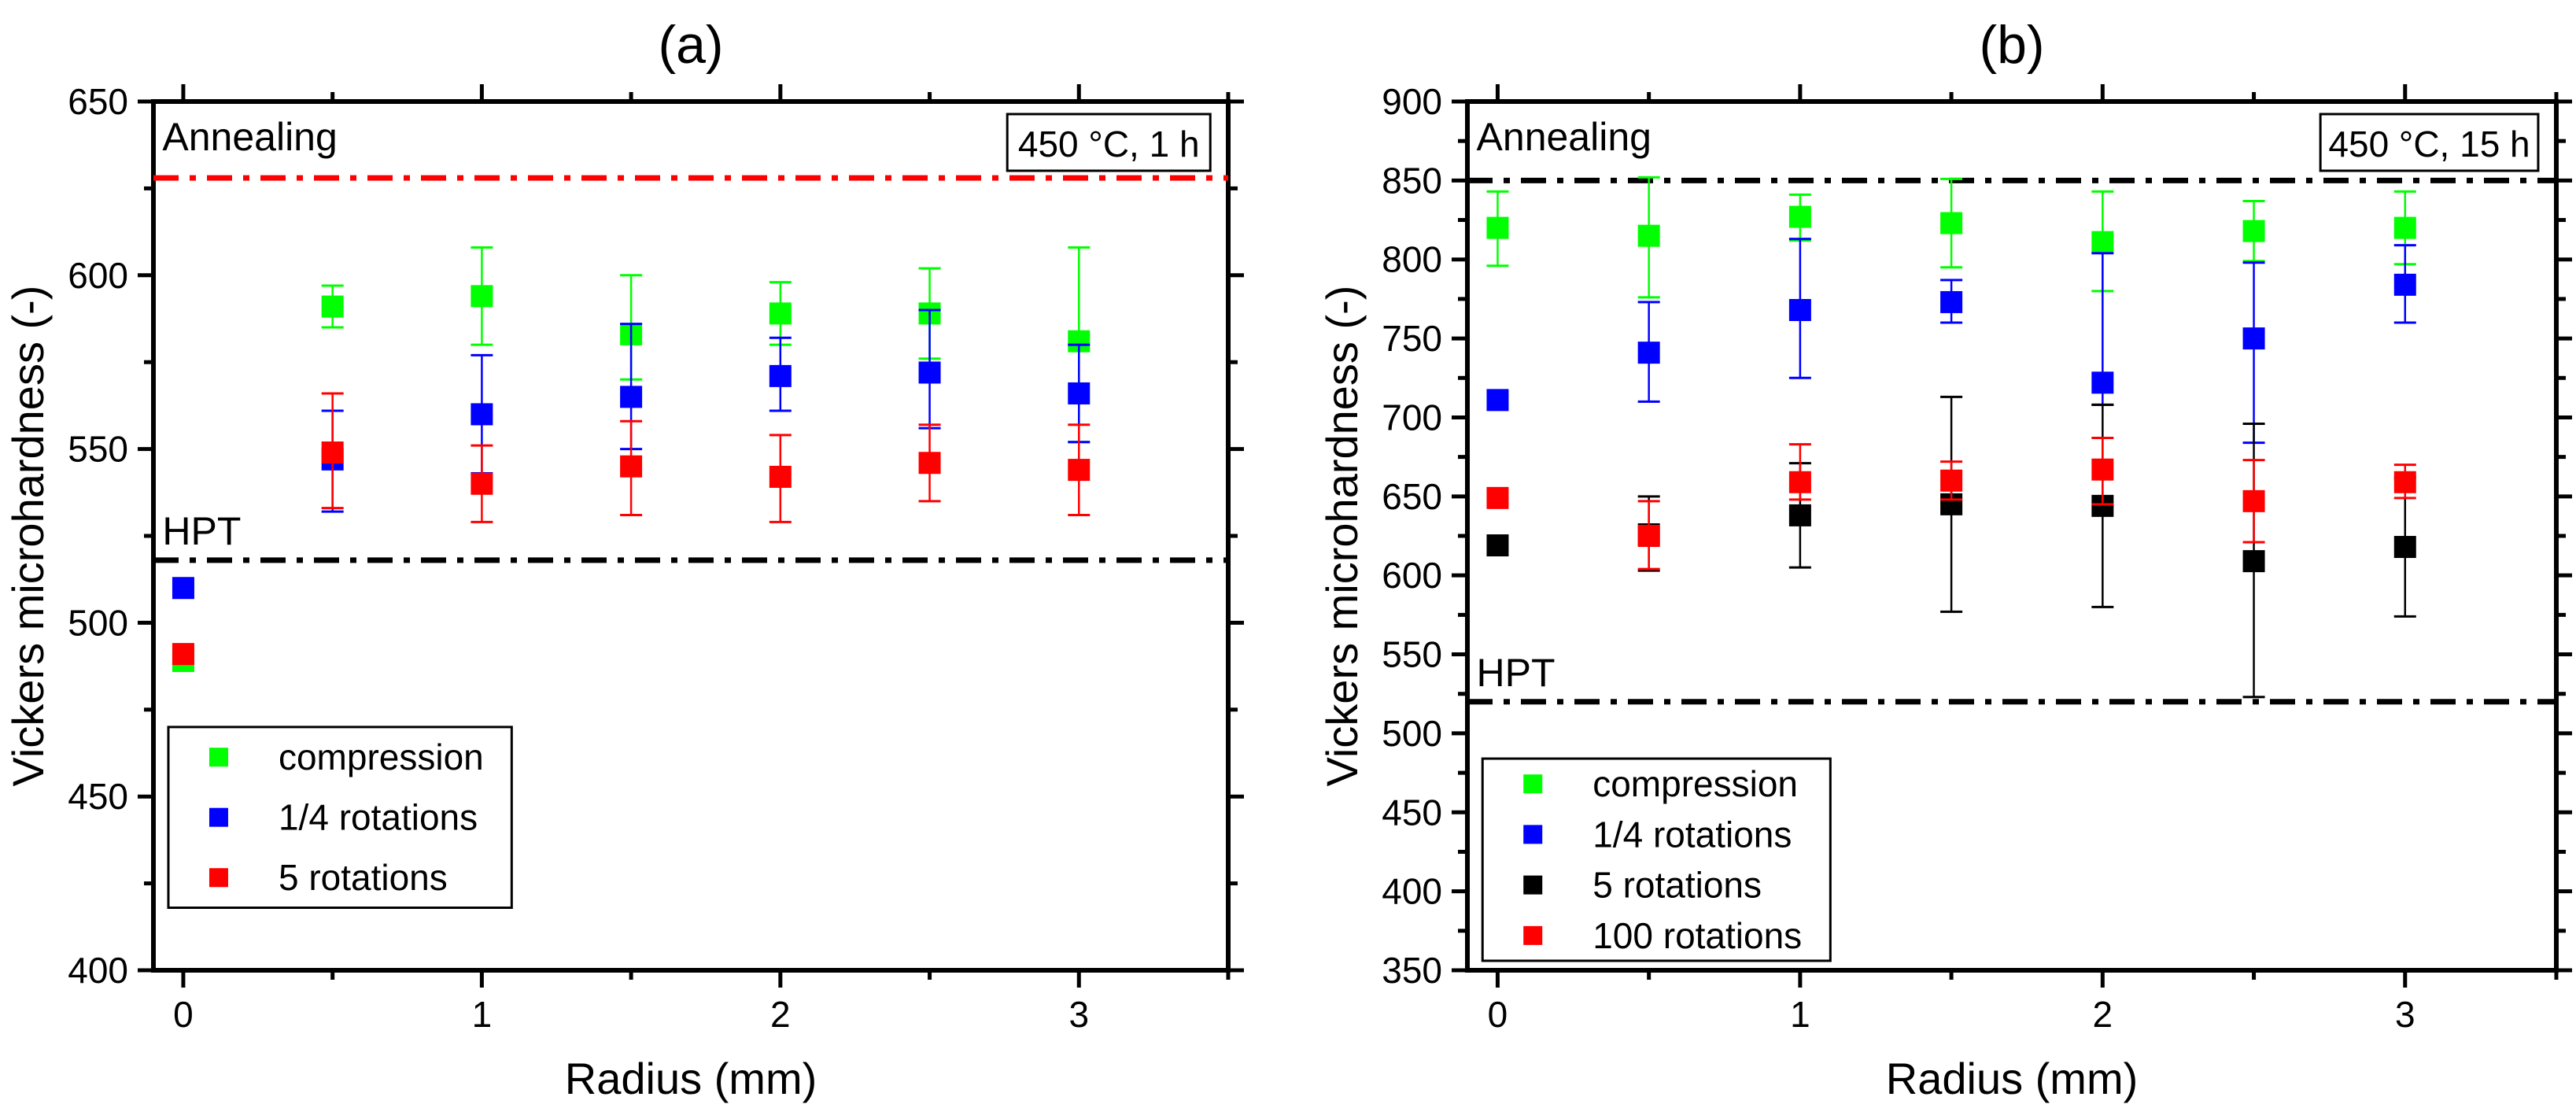  I want to click on series-100-rotations, so click(1951, 504).